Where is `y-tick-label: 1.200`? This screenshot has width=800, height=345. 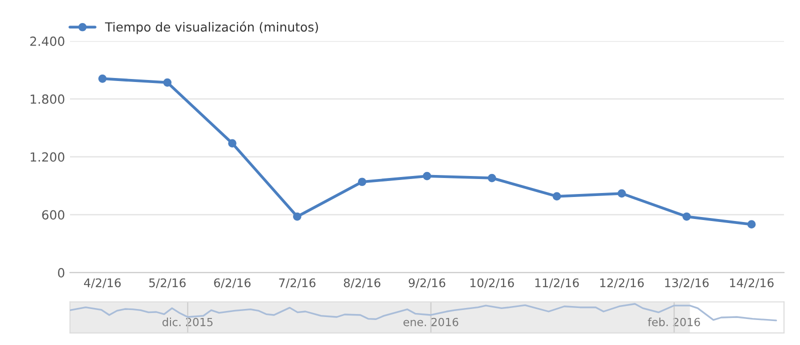
y-tick-label: 1.200 is located at coordinates (47, 157).